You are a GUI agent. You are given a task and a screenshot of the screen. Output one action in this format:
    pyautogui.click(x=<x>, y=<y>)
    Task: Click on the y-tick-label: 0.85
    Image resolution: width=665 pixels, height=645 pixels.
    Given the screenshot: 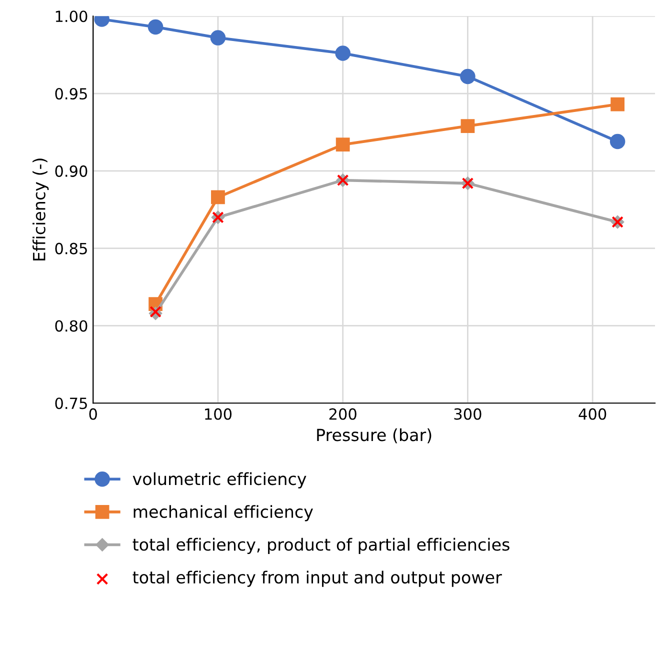 What is the action you would take?
    pyautogui.click(x=71, y=248)
    